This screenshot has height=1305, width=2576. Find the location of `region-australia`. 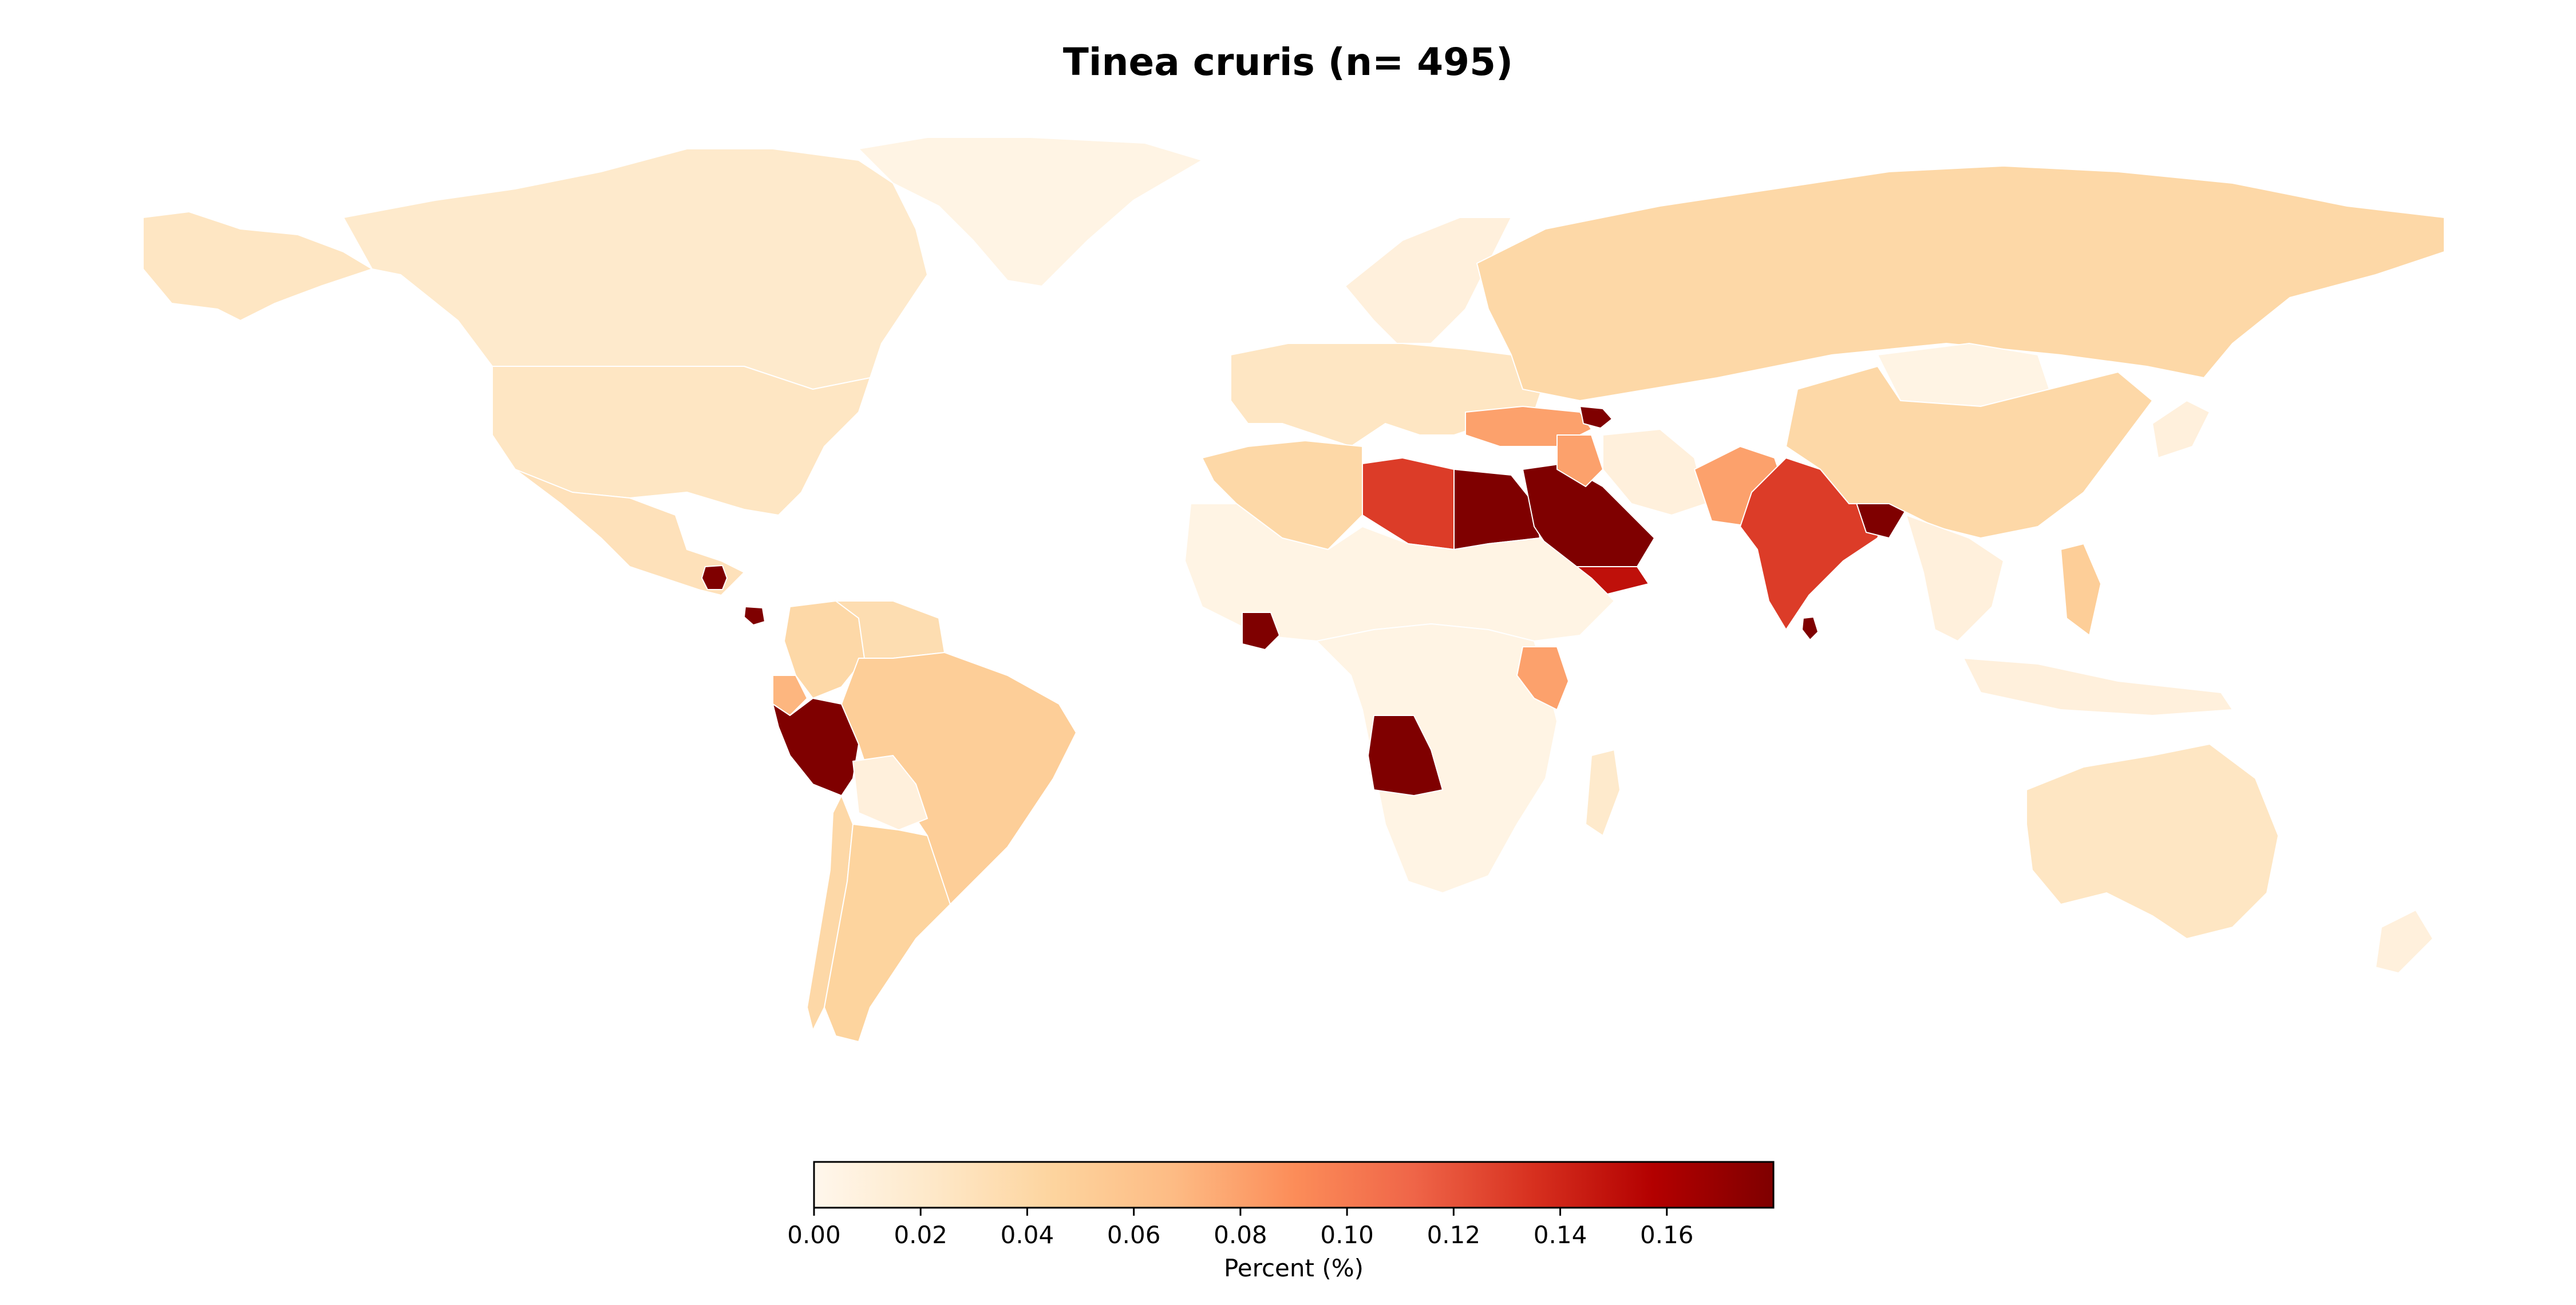

region-australia is located at coordinates (2152, 841).